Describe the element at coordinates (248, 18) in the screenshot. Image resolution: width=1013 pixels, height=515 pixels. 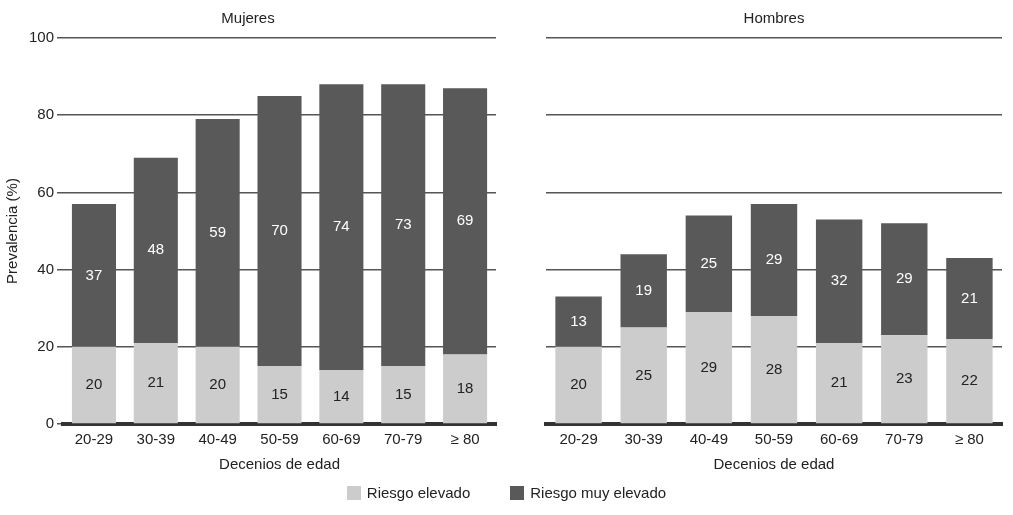
I see `chart-title: Mujeres` at that location.